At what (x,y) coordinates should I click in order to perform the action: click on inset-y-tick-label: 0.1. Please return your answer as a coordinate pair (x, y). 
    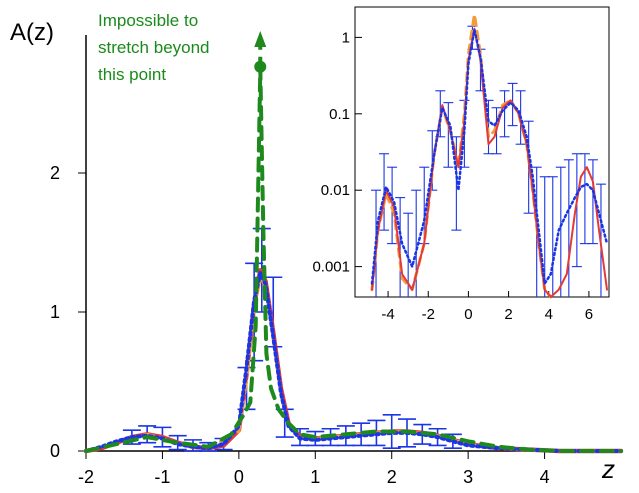
    Looking at the image, I should click on (339, 114).